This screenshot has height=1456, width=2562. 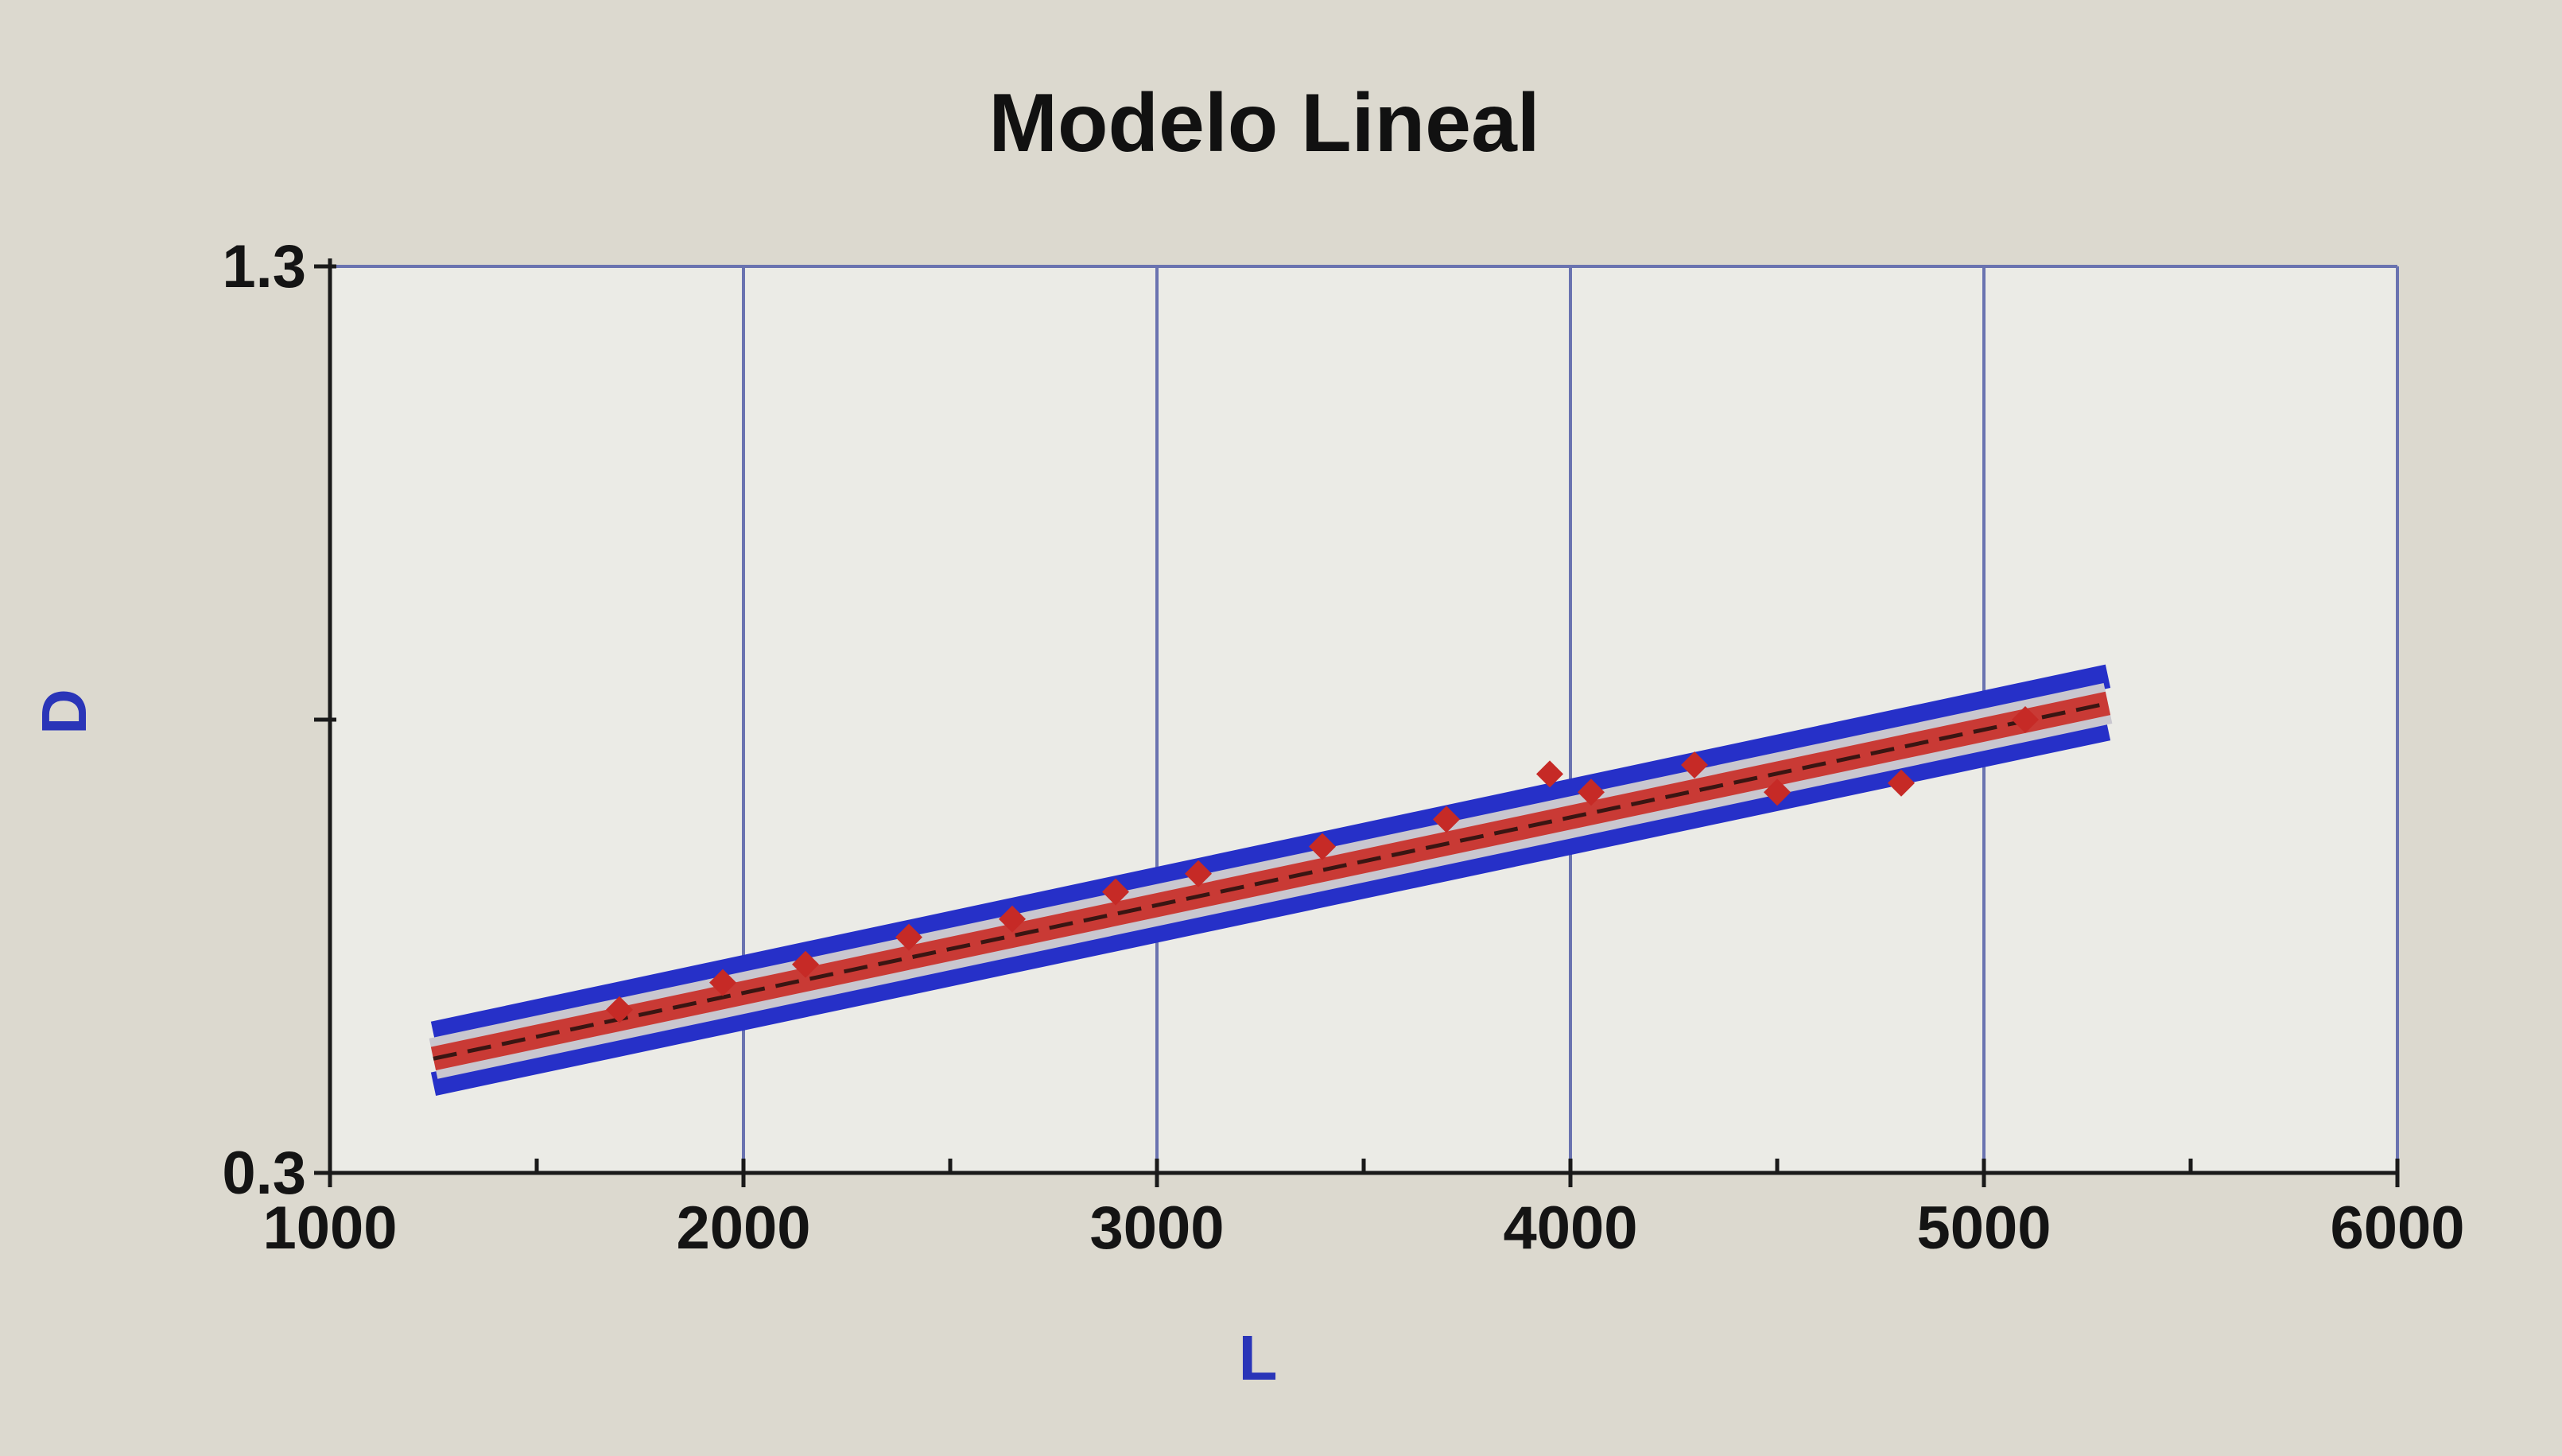 What do you see at coordinates (64, 712) in the screenshot?
I see `y-axis-label: D` at bounding box center [64, 712].